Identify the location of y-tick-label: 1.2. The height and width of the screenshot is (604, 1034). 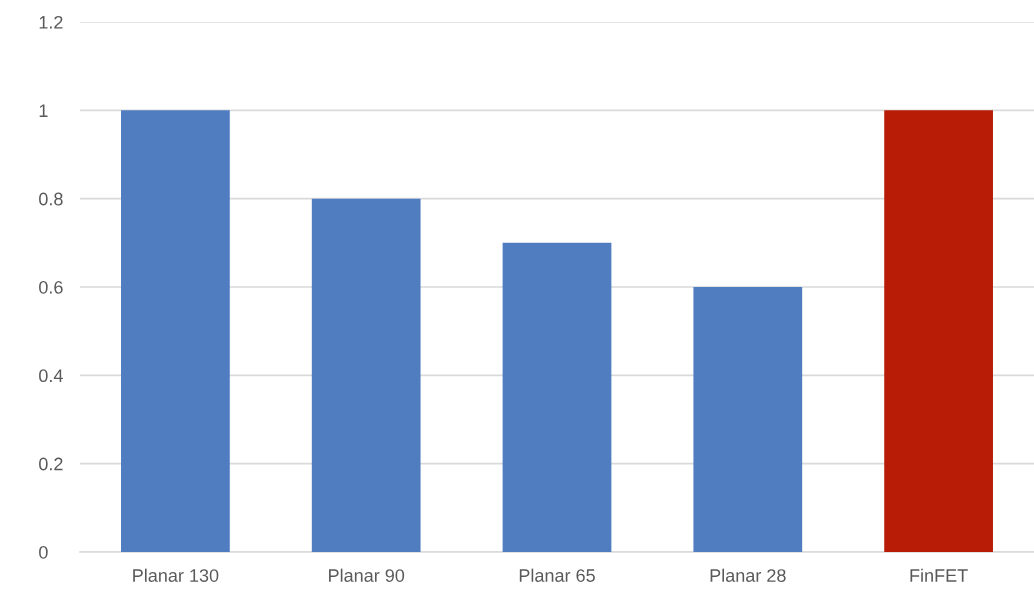
(51, 22).